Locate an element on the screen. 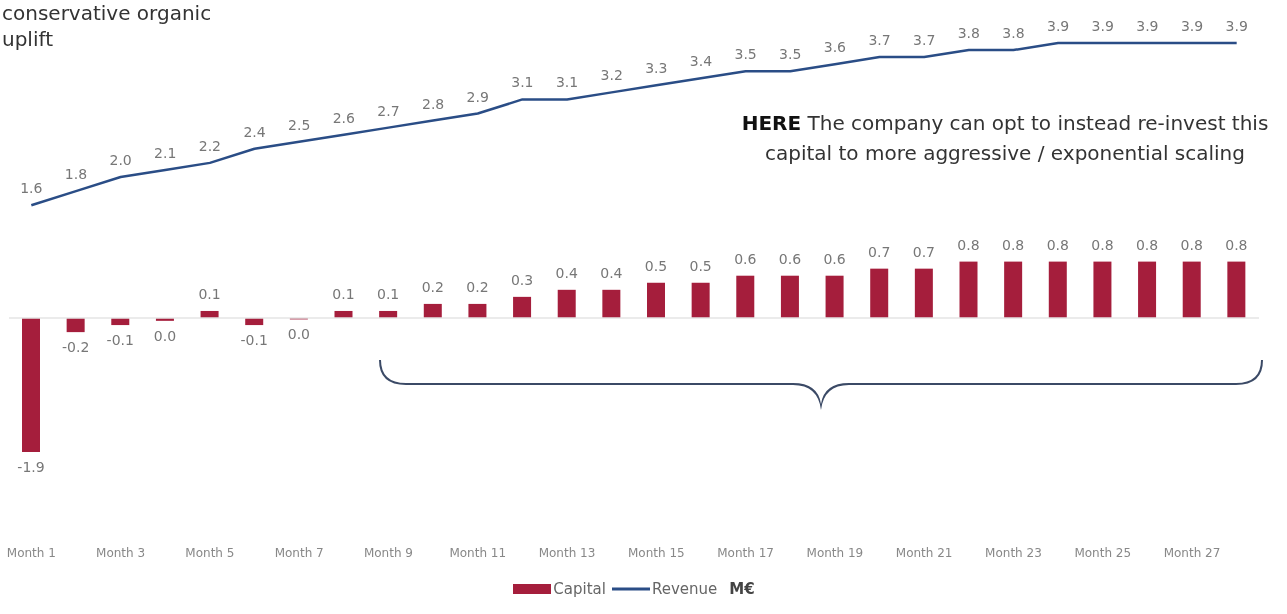 This screenshot has width=1287, height=614. data-label: 2.8 is located at coordinates (433, 103).